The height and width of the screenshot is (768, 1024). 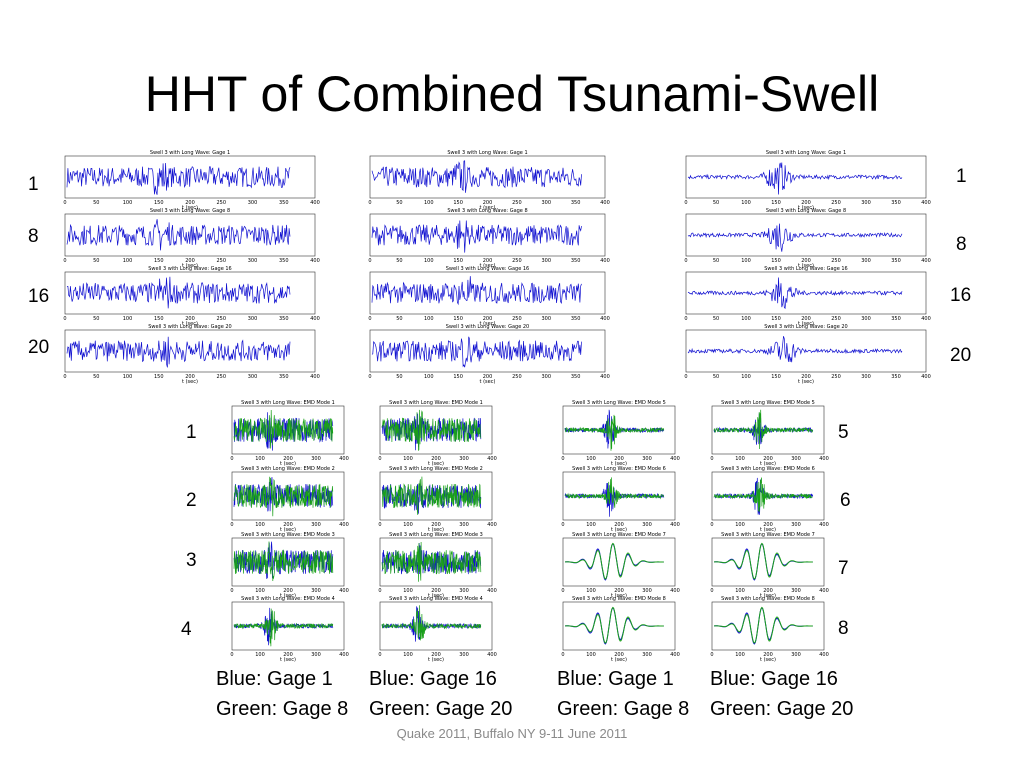 I want to click on gage-panel-r1-c3-xtick-label: 0, so click(x=685, y=203).